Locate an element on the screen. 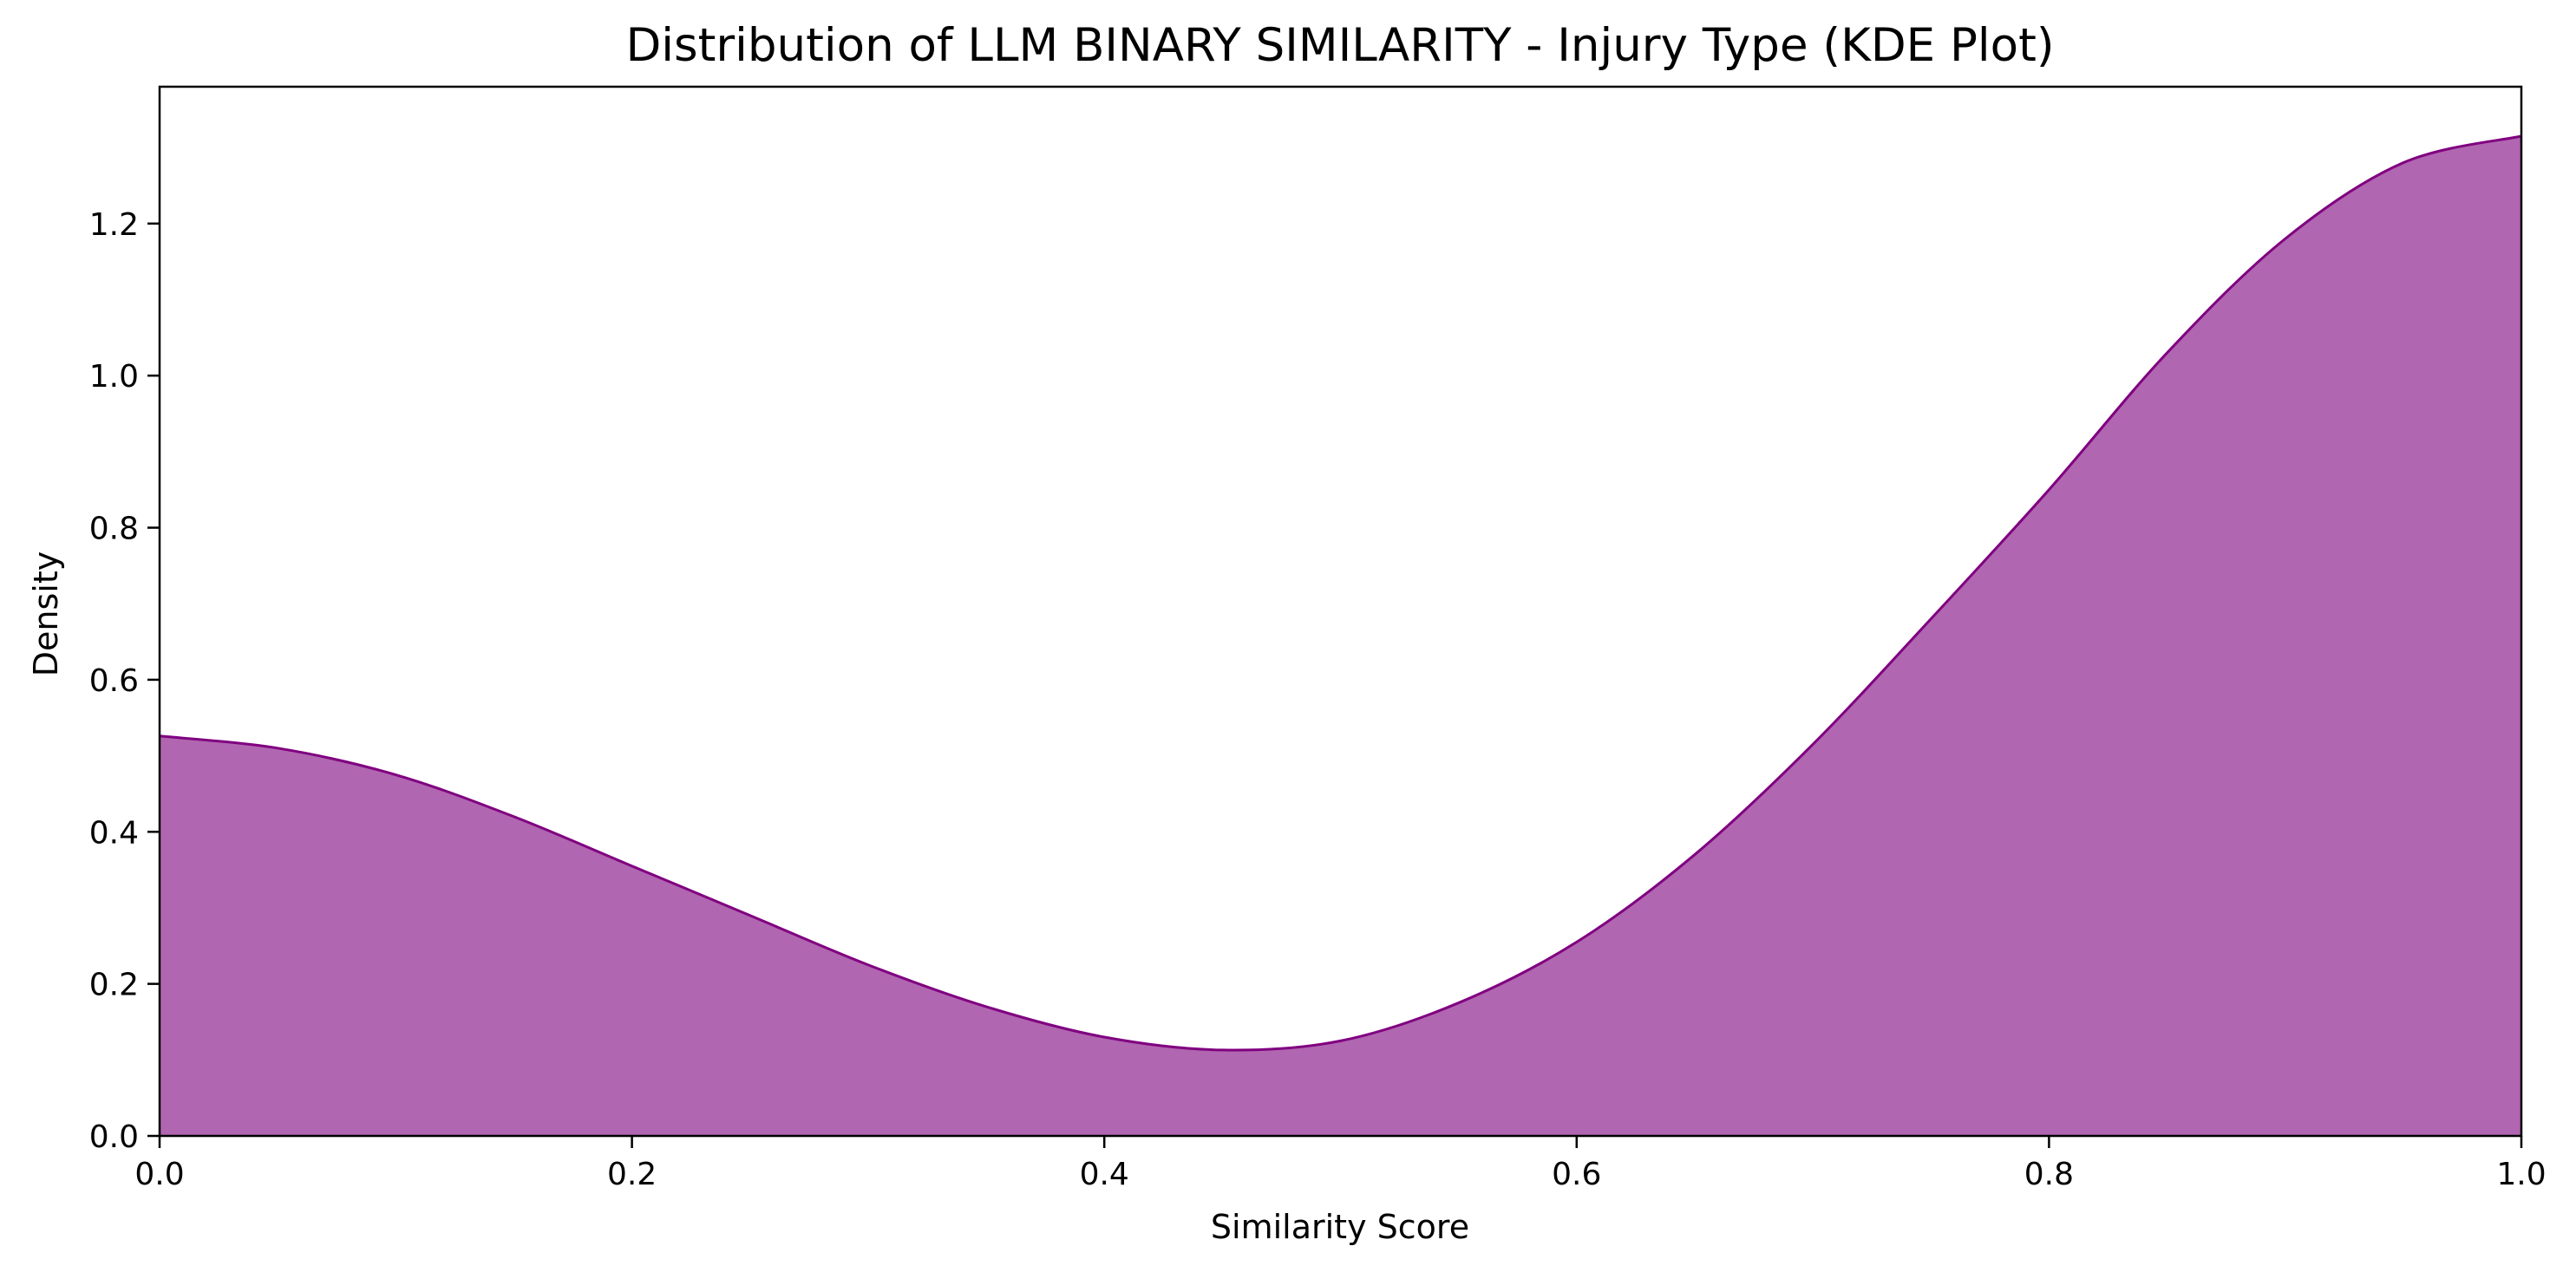 The width and height of the screenshot is (2576, 1279). y-tick-label: 1.0 is located at coordinates (114, 377).